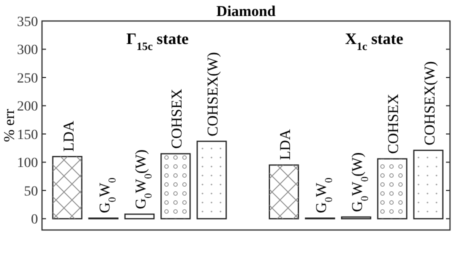  Describe the element at coordinates (31, 192) in the screenshot. I see `y-tick-label: 50` at that location.